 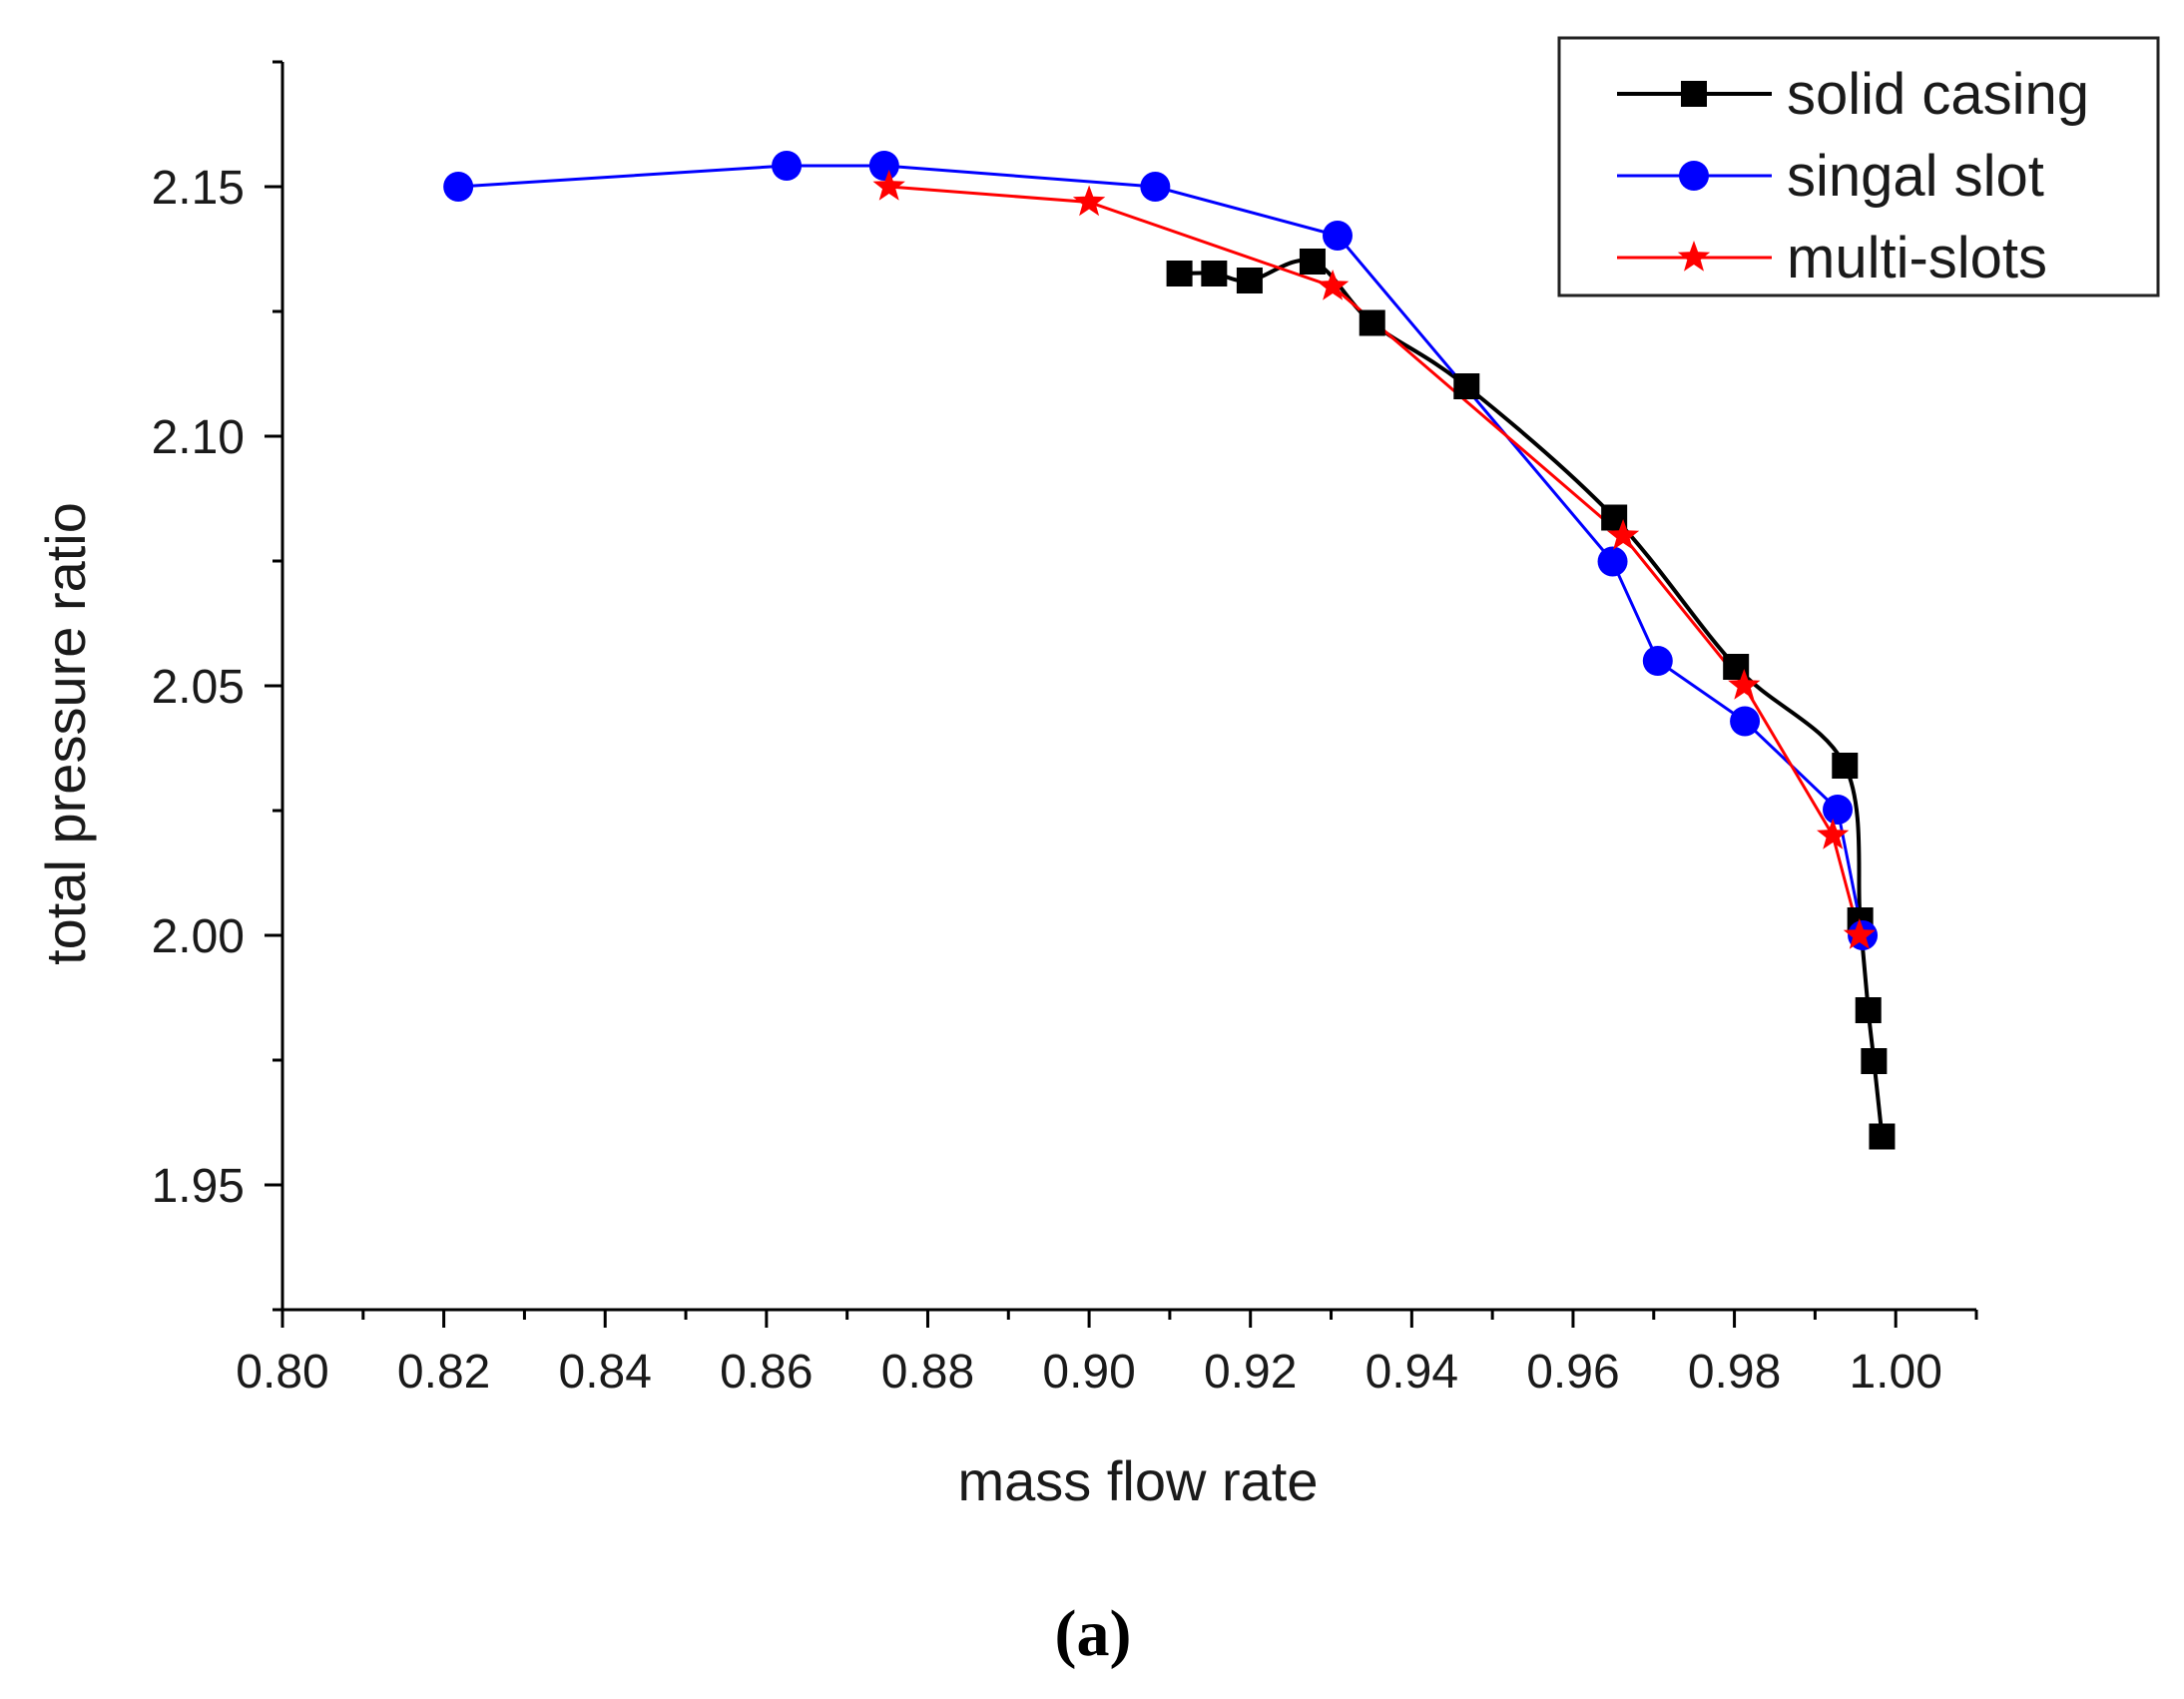 I want to click on x-tick-label: 0.82, so click(x=443, y=1372).